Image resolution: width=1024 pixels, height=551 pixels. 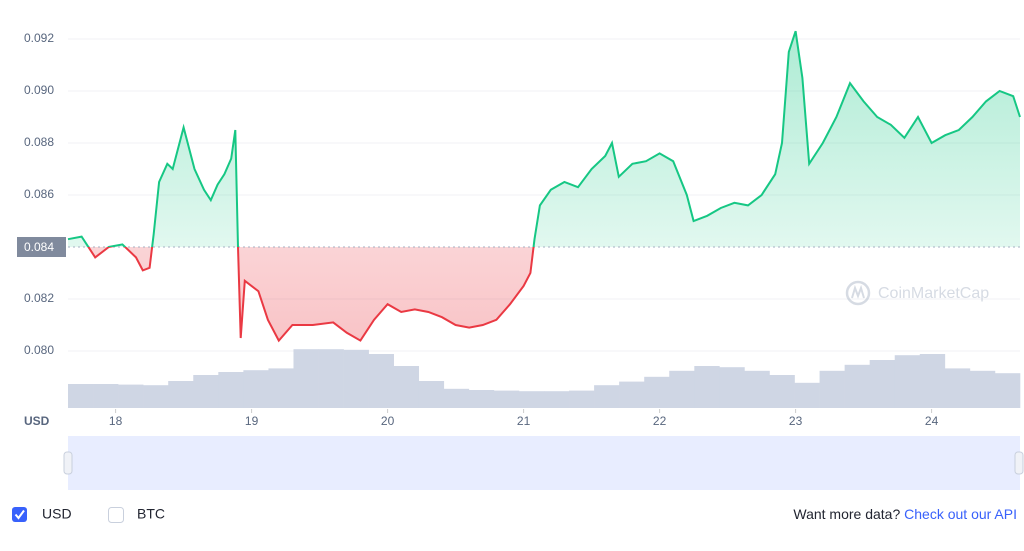 What do you see at coordinates (57, 514) in the screenshot?
I see `currency-label: USD` at bounding box center [57, 514].